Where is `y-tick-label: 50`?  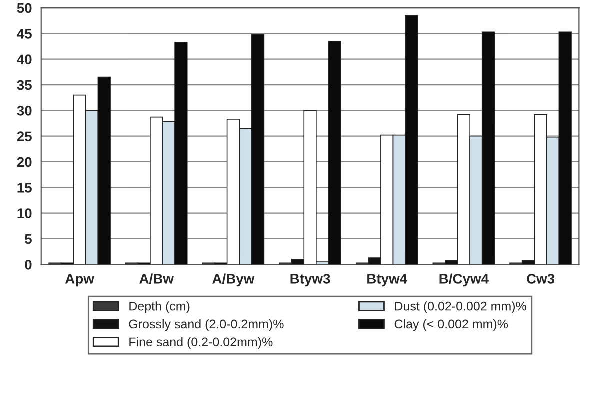
y-tick-label: 50 is located at coordinates (24, 8).